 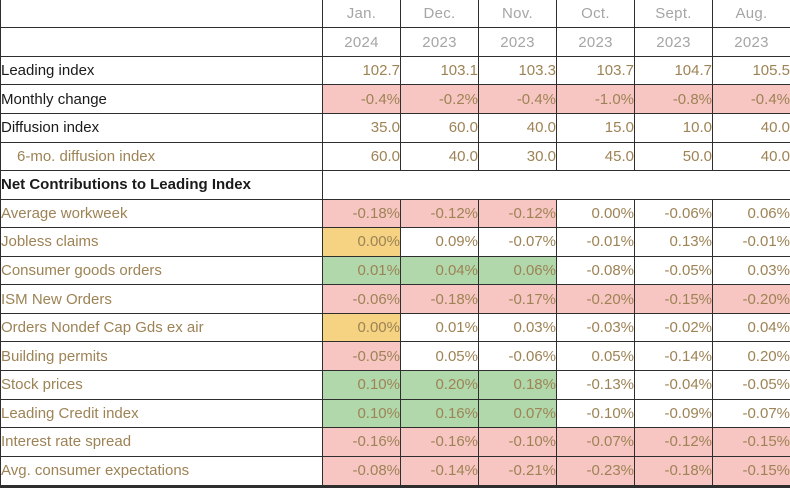 What do you see at coordinates (161, 356) in the screenshot?
I see `row-label: Building permits` at bounding box center [161, 356].